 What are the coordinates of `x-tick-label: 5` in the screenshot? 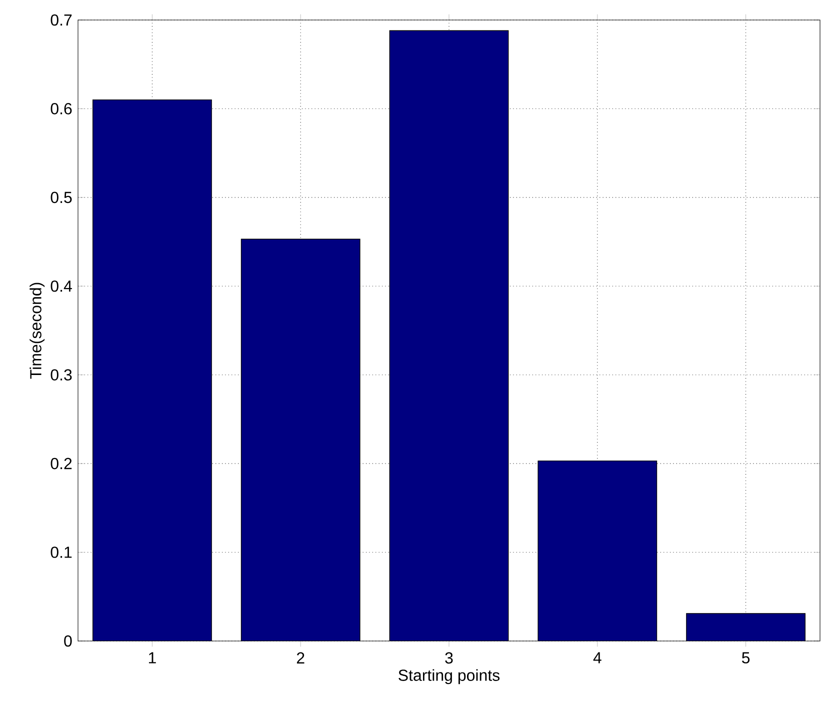 It's located at (746, 658).